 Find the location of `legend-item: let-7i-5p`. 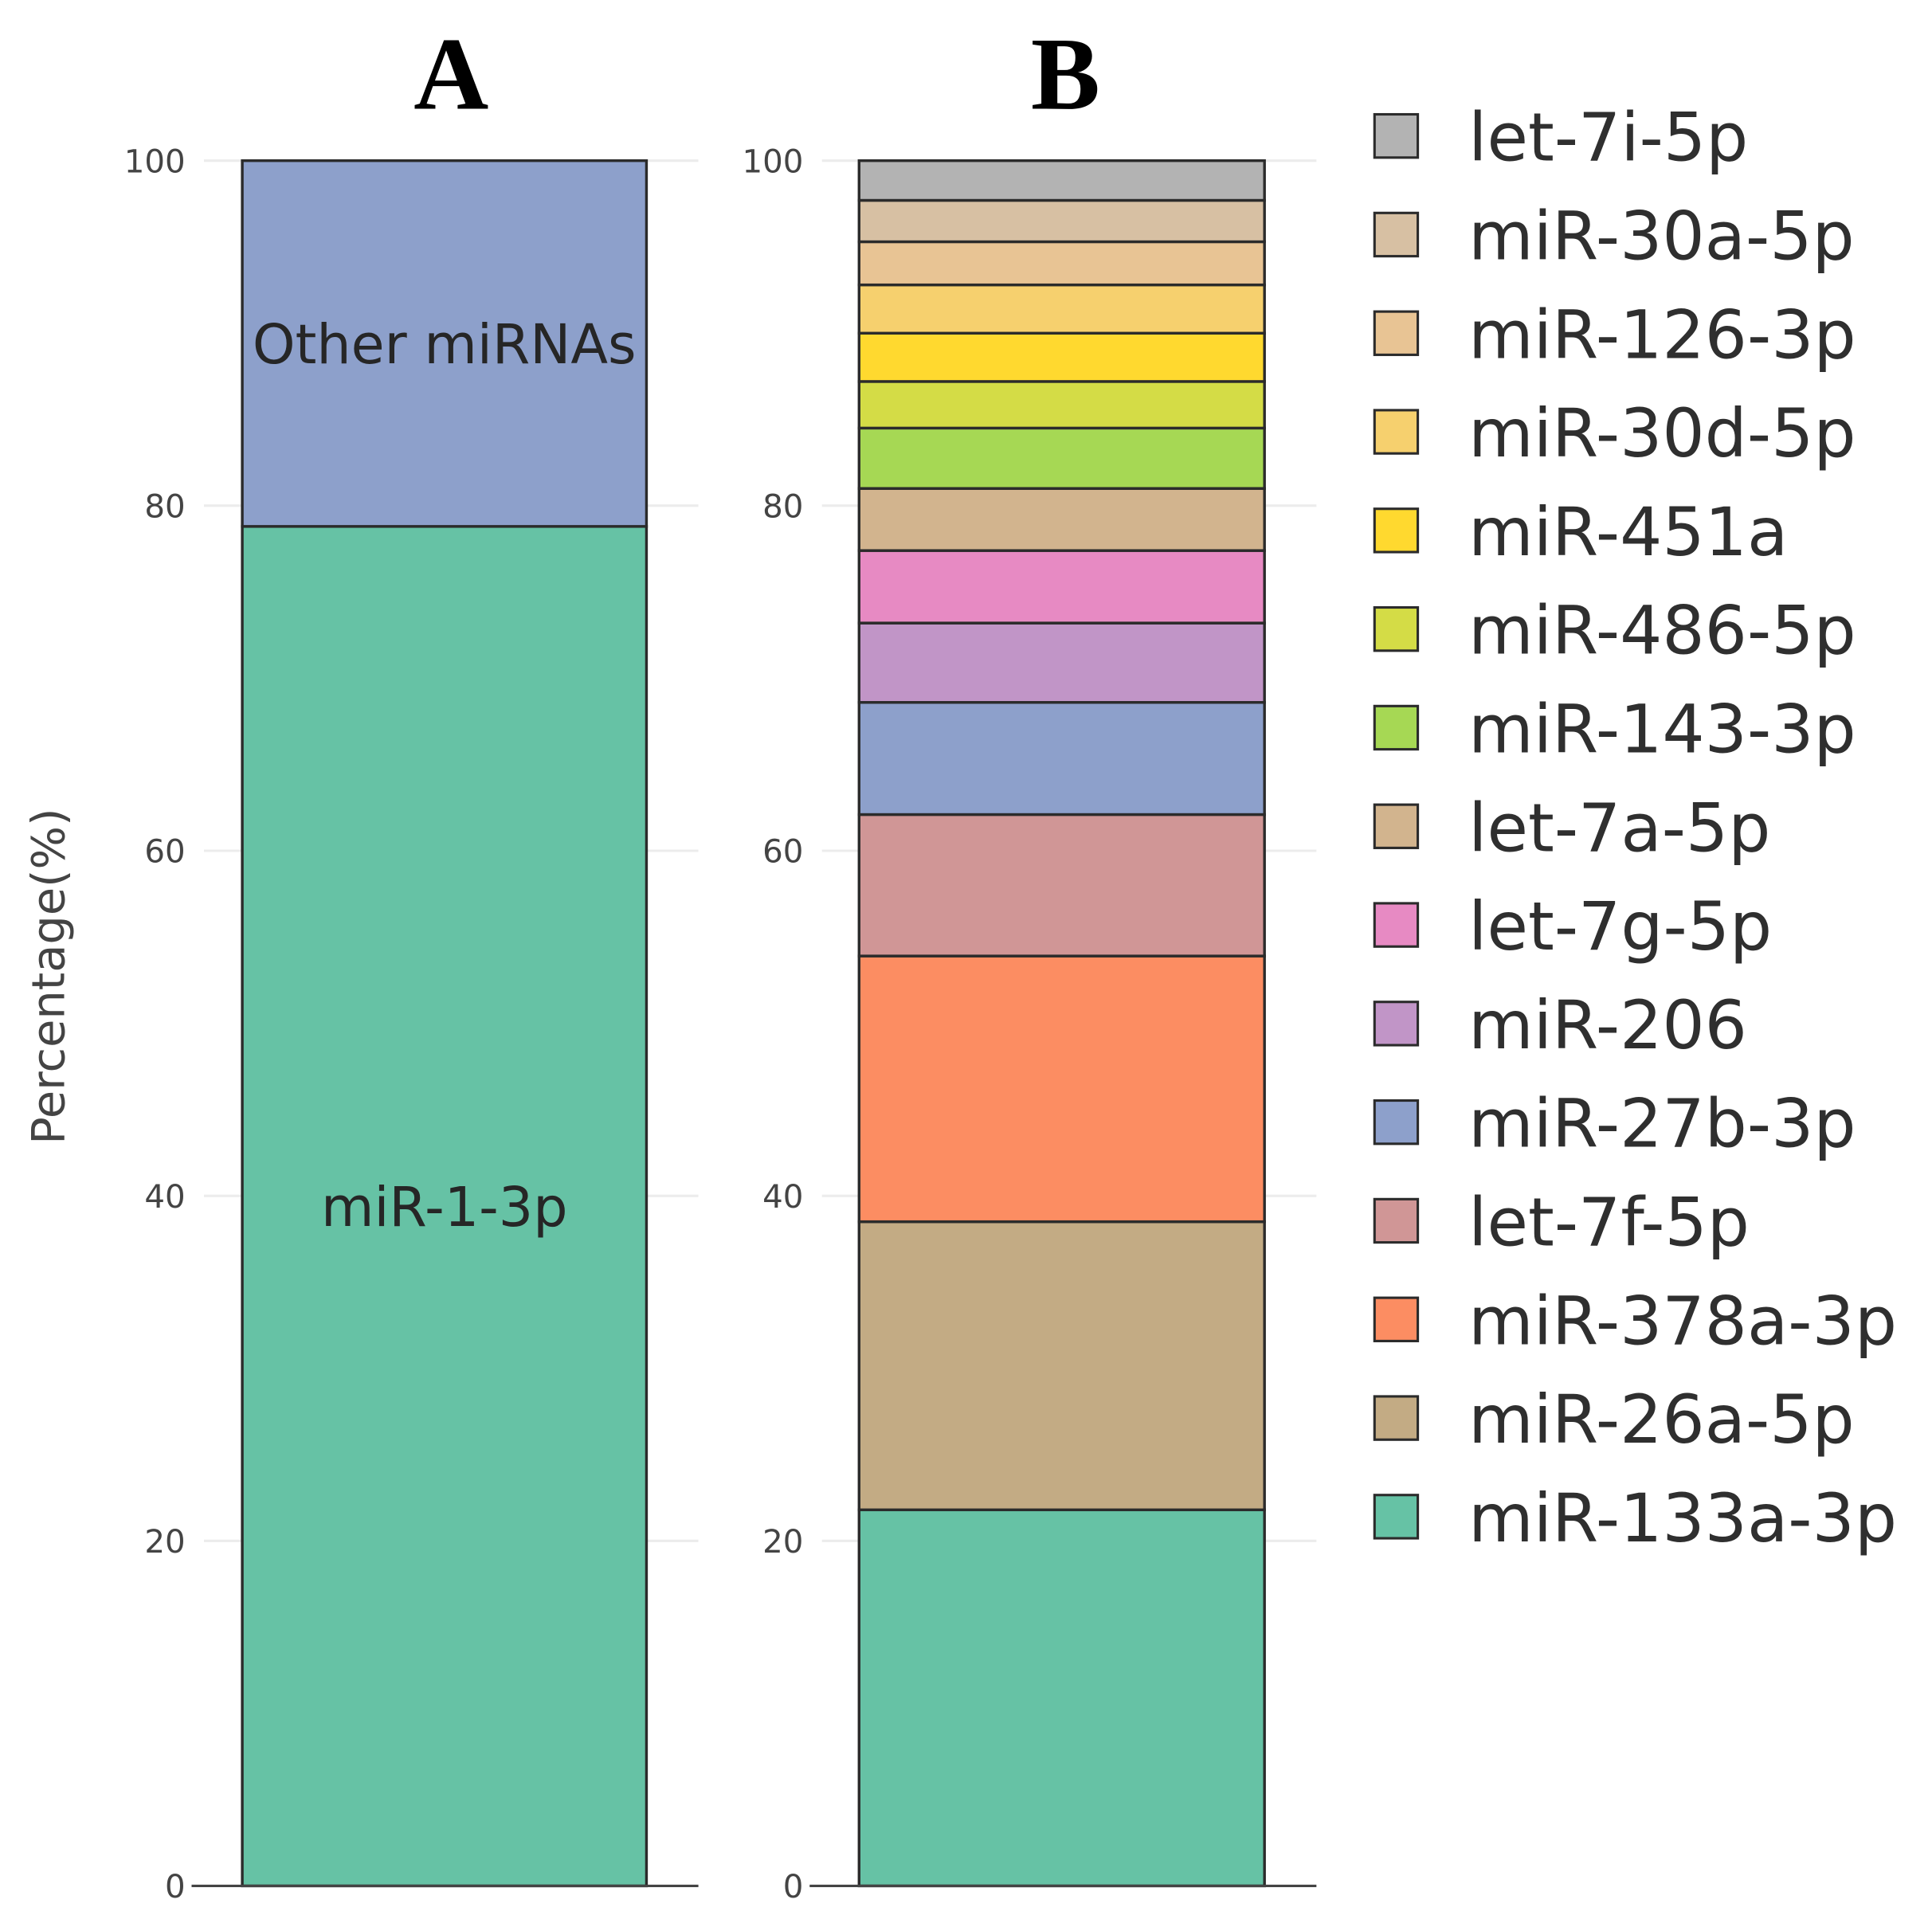

legend-item: let-7i-5p is located at coordinates (1560, 138).